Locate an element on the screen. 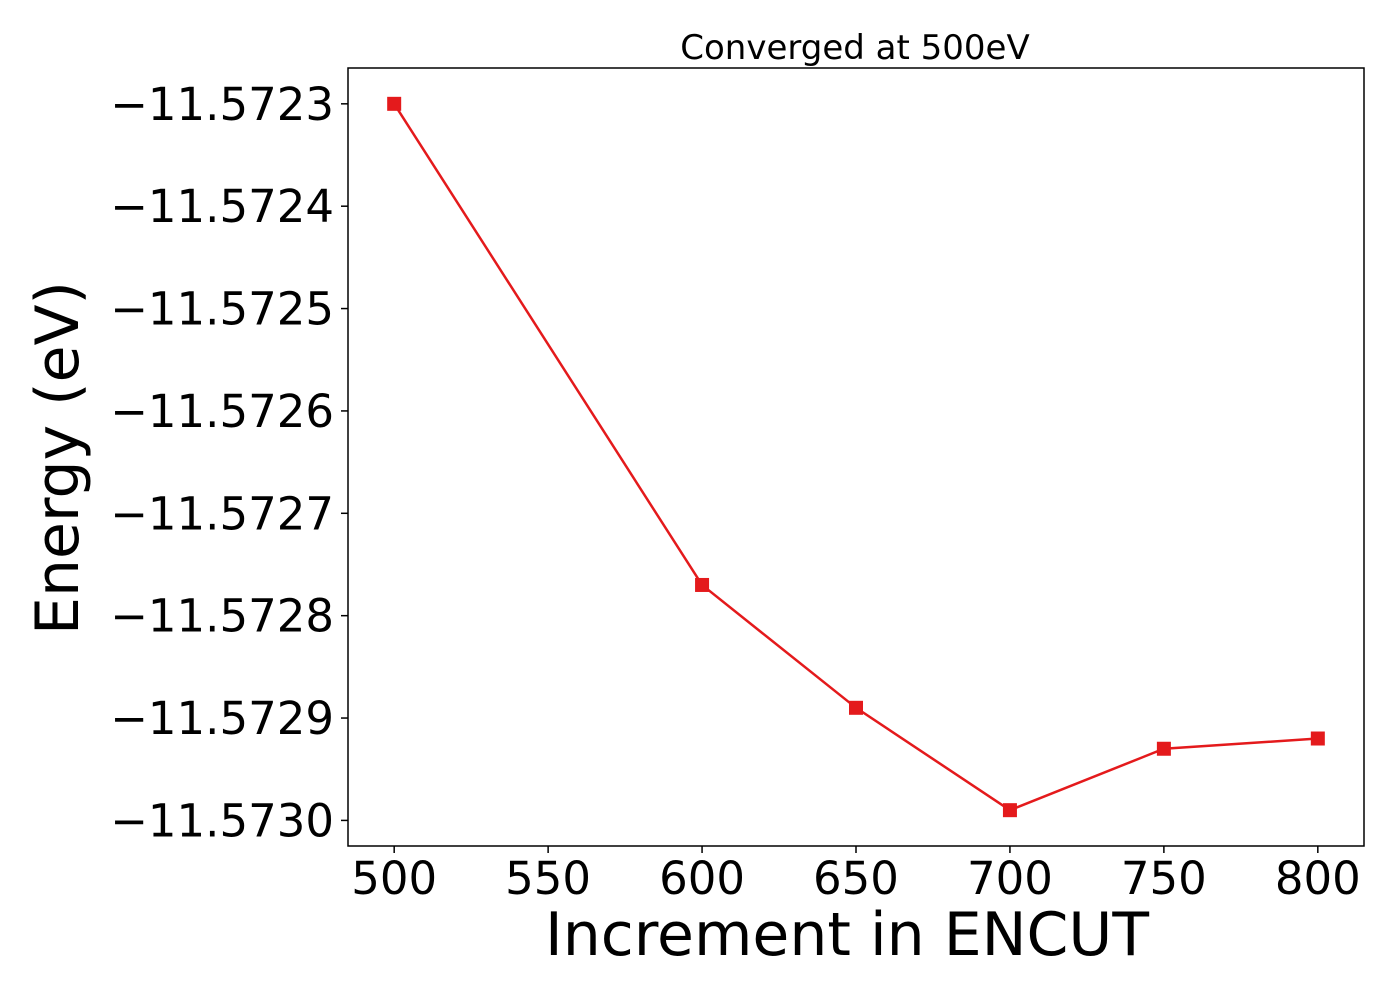 The image size is (1400, 1004). y-axis-label: Energy (eV) is located at coordinates (58, 458).